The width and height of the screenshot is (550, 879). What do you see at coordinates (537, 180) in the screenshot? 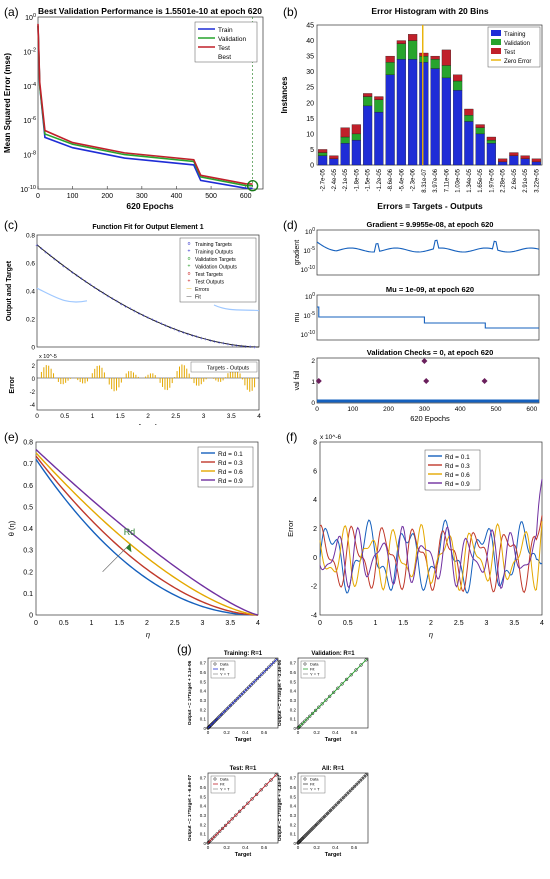
I see `chart-b-xtick: 3.22e-05` at bounding box center [537, 180].